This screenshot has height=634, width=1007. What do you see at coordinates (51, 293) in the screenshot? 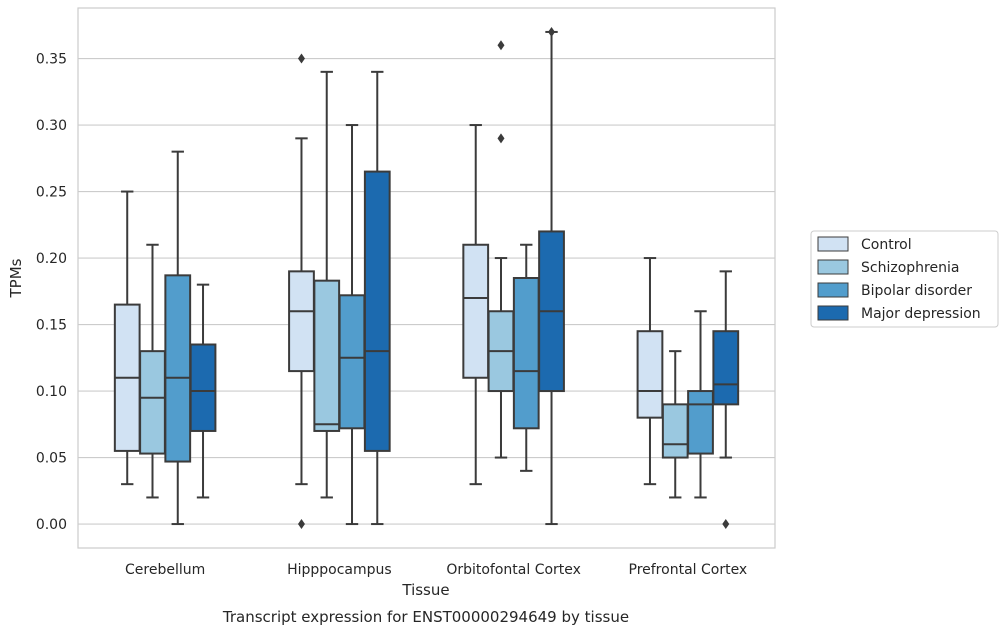
I see `y-tick-labels: 0.00 0.05 0.10 0.15 0.20 0.25 0.30 0.35` at bounding box center [51, 293].